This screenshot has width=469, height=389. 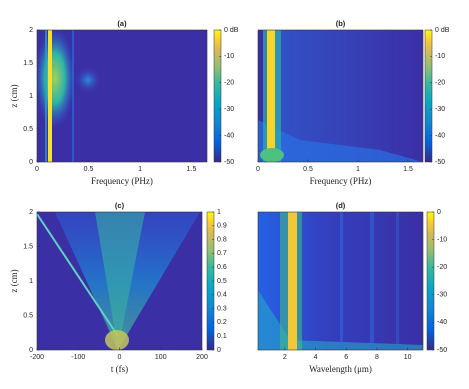 I want to click on colorbar-tick-label: 0.4, so click(x=222, y=295).